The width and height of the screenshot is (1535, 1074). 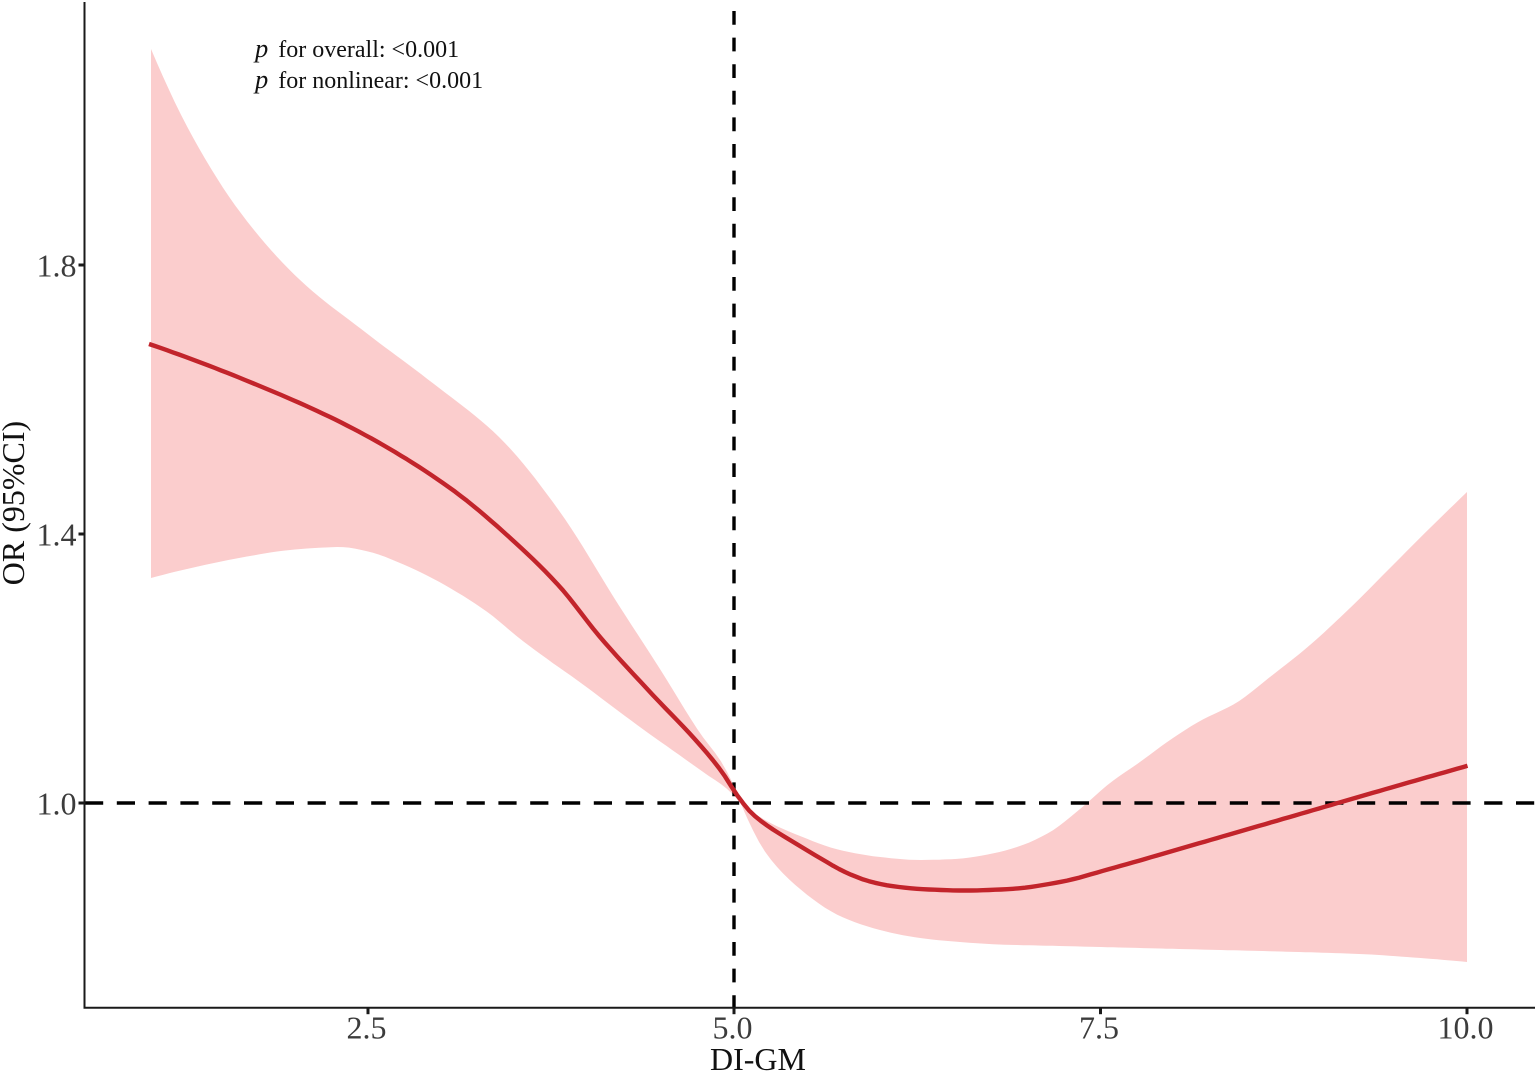 I want to click on svg-text: OR (95%CI), so click(x=15, y=503).